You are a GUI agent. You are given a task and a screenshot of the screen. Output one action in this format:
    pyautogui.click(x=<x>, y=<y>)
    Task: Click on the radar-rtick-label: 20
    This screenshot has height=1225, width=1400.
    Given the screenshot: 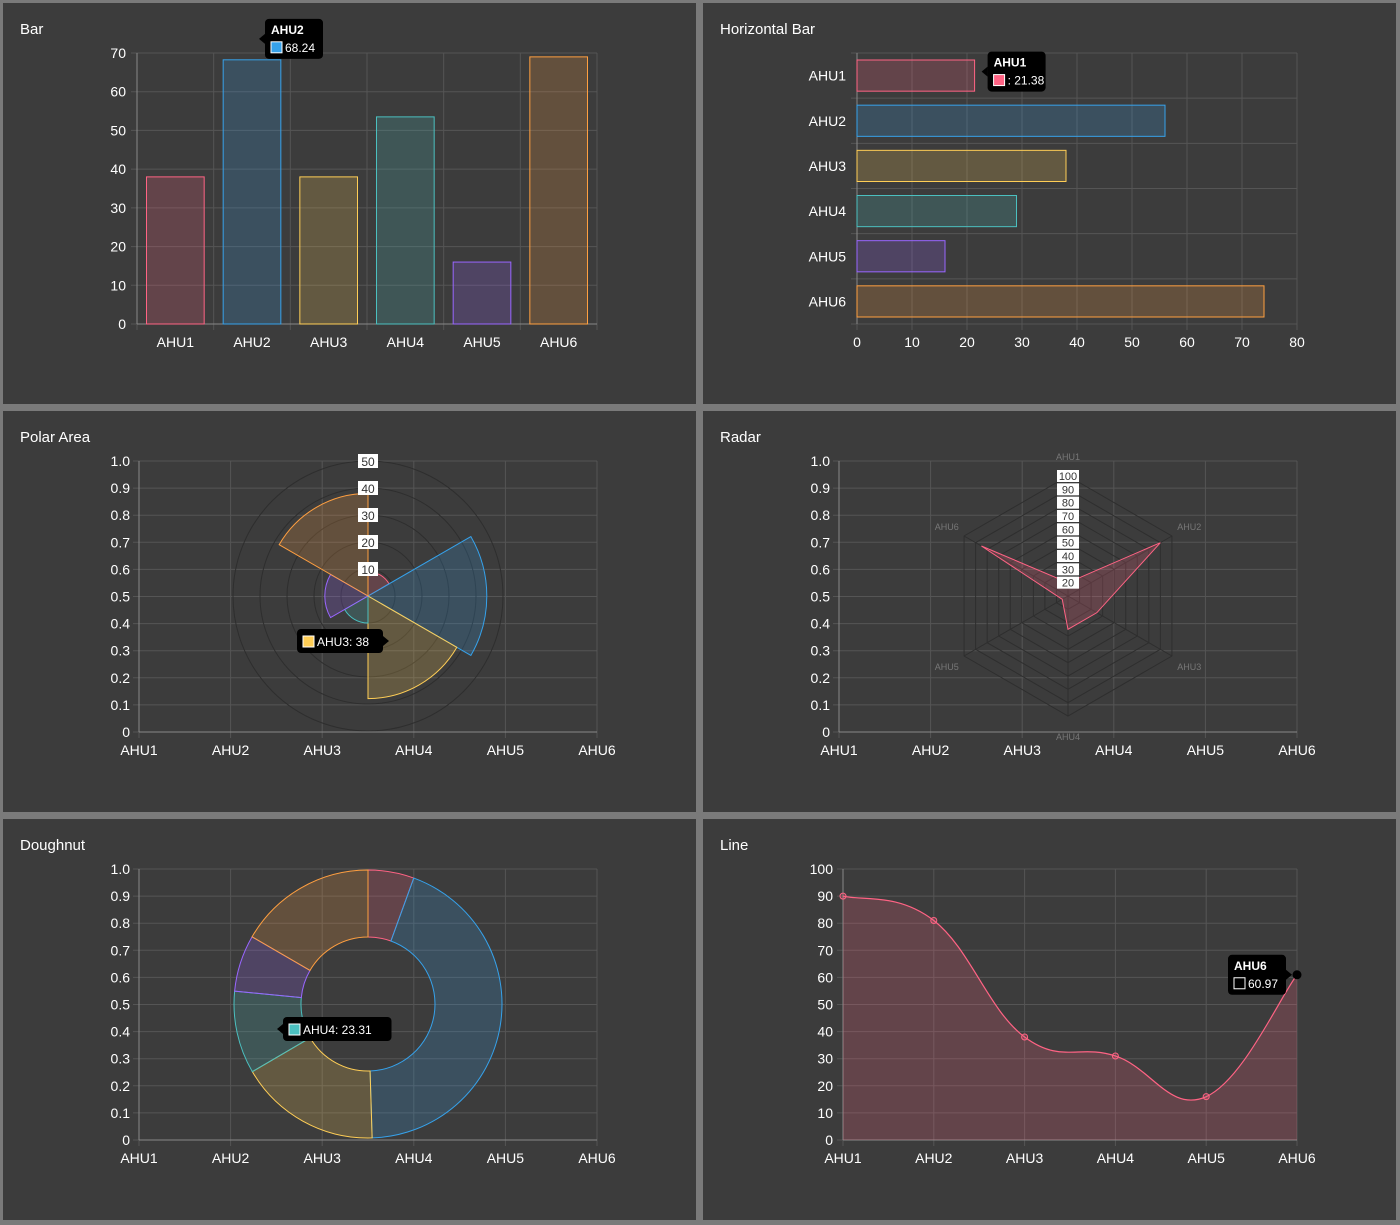 What is the action you would take?
    pyautogui.click(x=1068, y=584)
    